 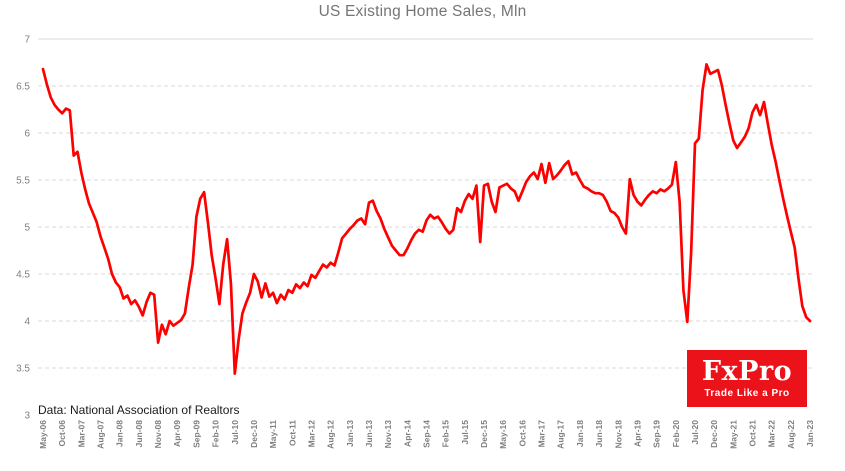 What do you see at coordinates (23, 87) in the screenshot?
I see `y-tick-label: 6.5` at bounding box center [23, 87].